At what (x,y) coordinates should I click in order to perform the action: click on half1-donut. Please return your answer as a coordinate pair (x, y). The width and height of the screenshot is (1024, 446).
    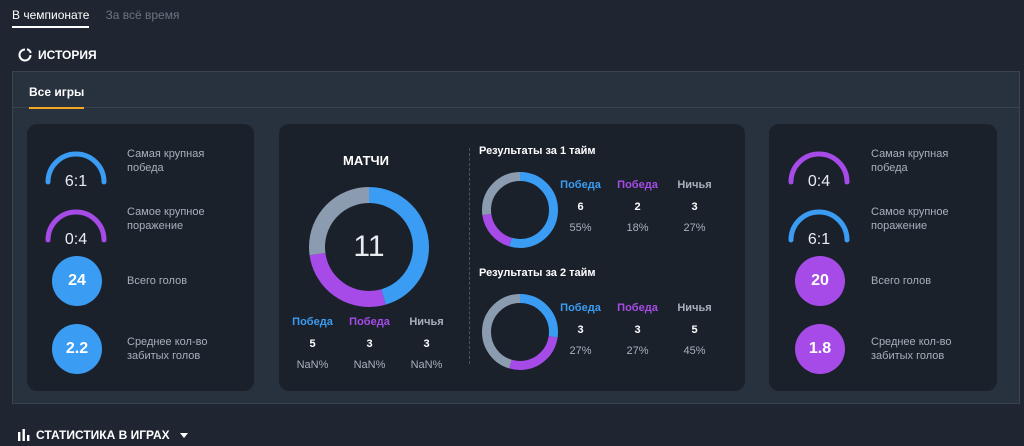
    Looking at the image, I should click on (520, 210).